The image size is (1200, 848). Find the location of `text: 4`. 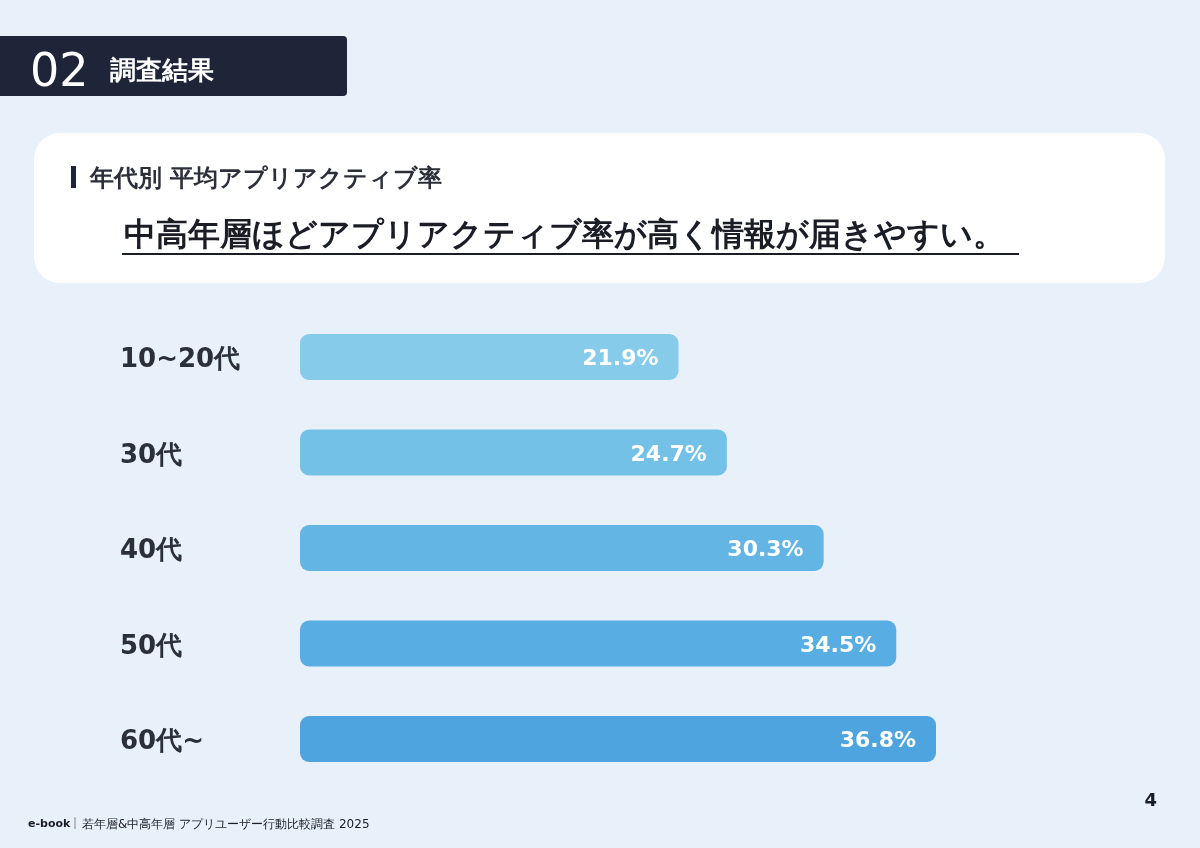

text: 4 is located at coordinates (1150, 799).